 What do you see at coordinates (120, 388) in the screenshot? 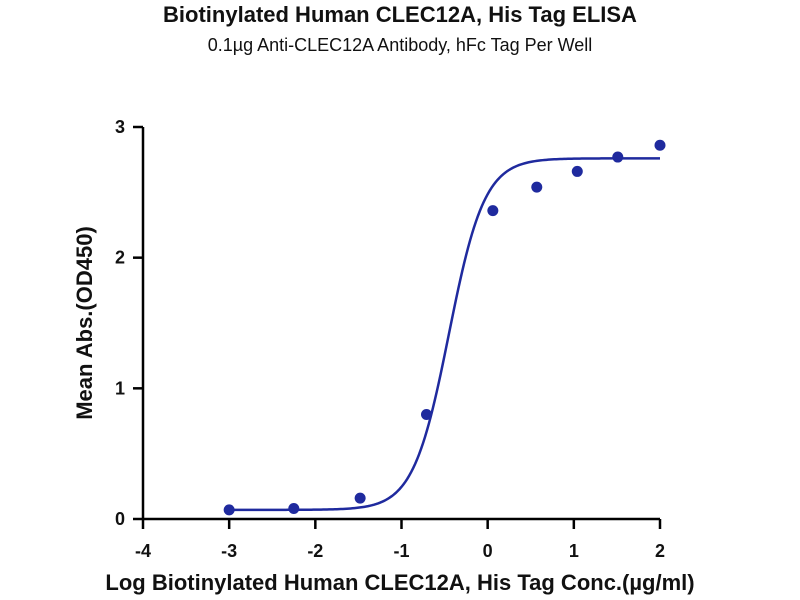
I see `y-tick-label: 1` at bounding box center [120, 388].